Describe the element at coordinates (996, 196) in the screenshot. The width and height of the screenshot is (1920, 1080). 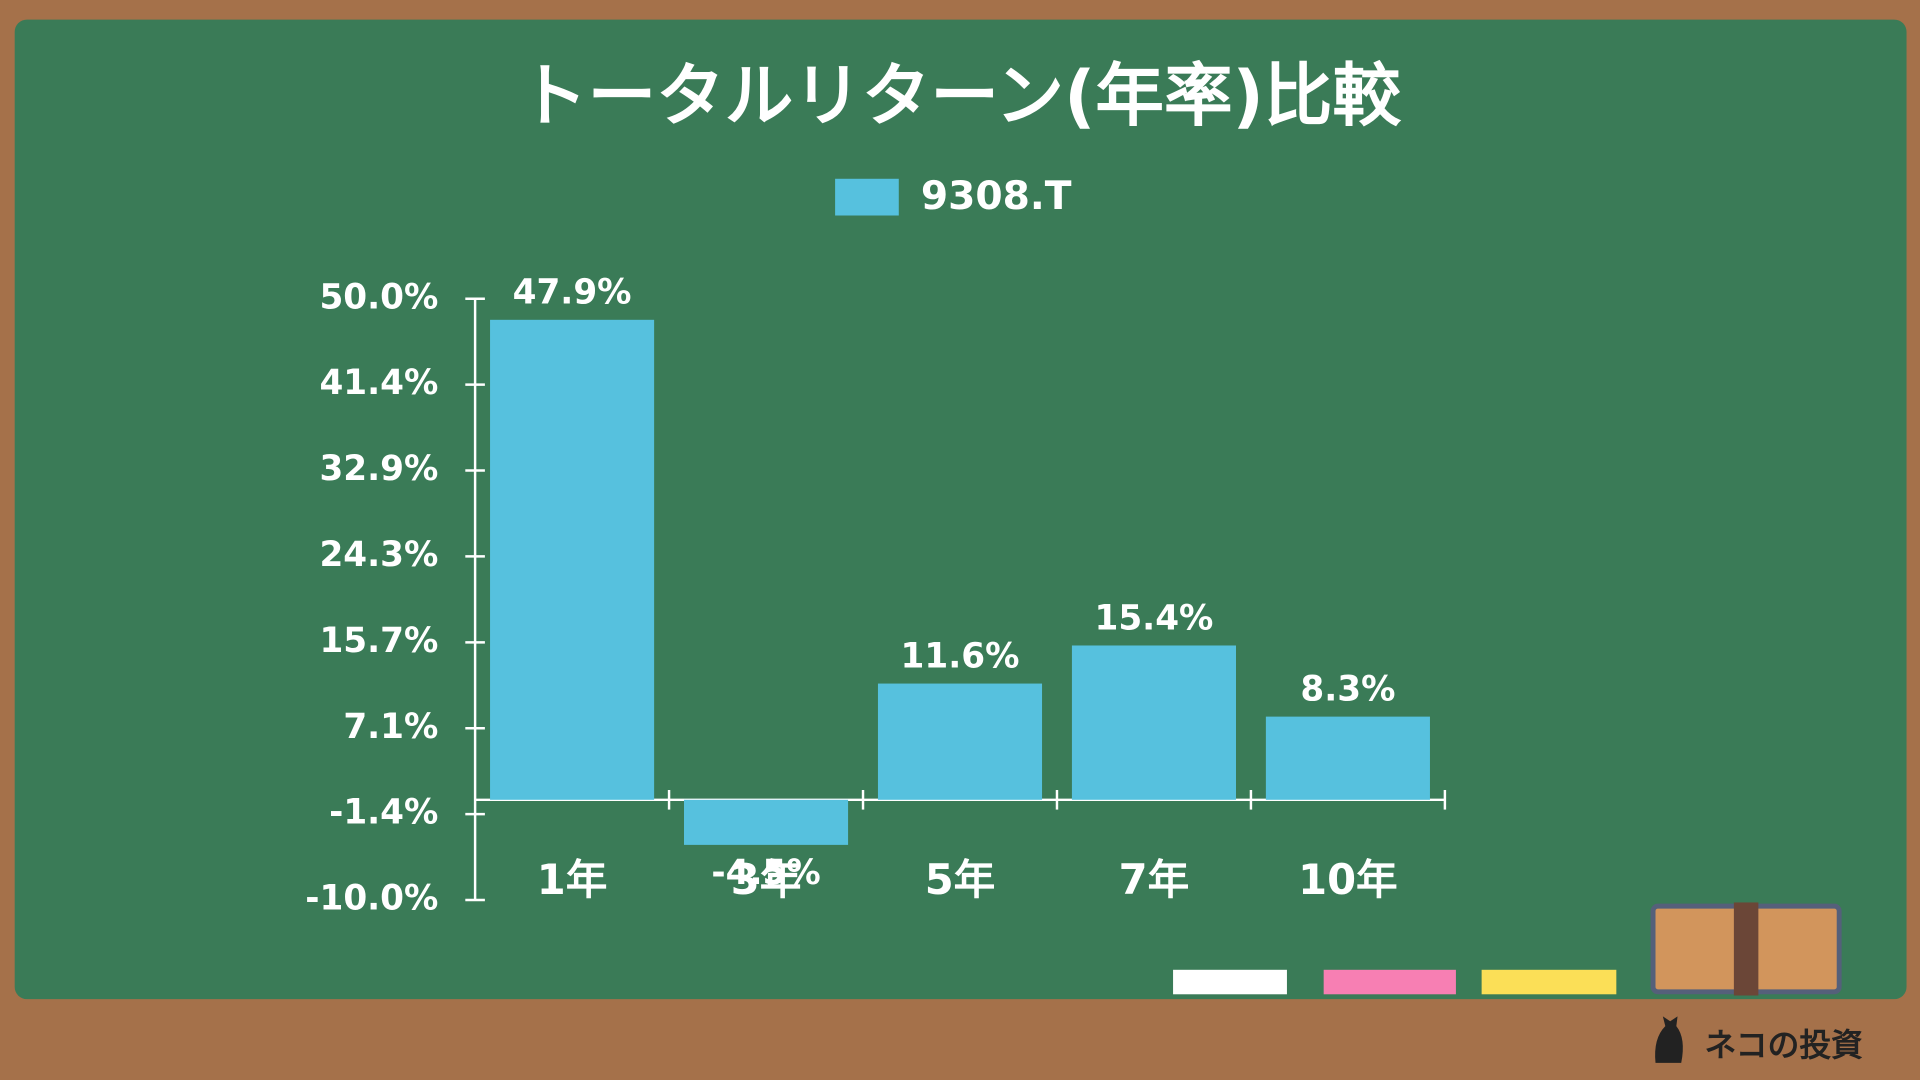
I see `legend-label: 9308.T` at that location.